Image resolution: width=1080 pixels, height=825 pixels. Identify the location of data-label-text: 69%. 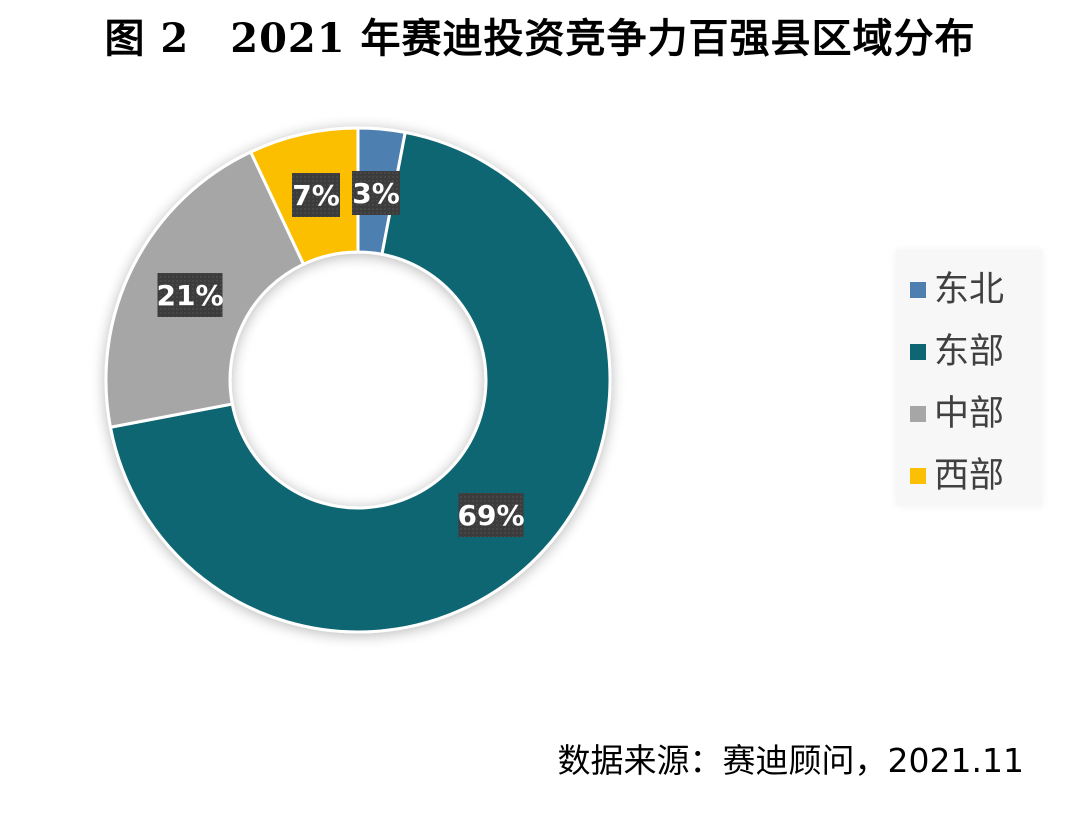
(490, 515).